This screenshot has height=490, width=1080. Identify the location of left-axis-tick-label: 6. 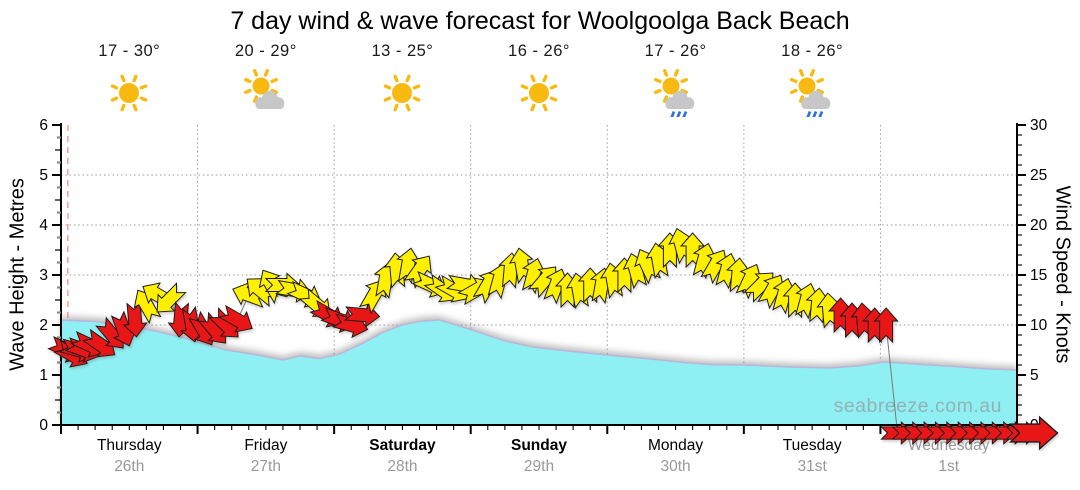
(43, 125).